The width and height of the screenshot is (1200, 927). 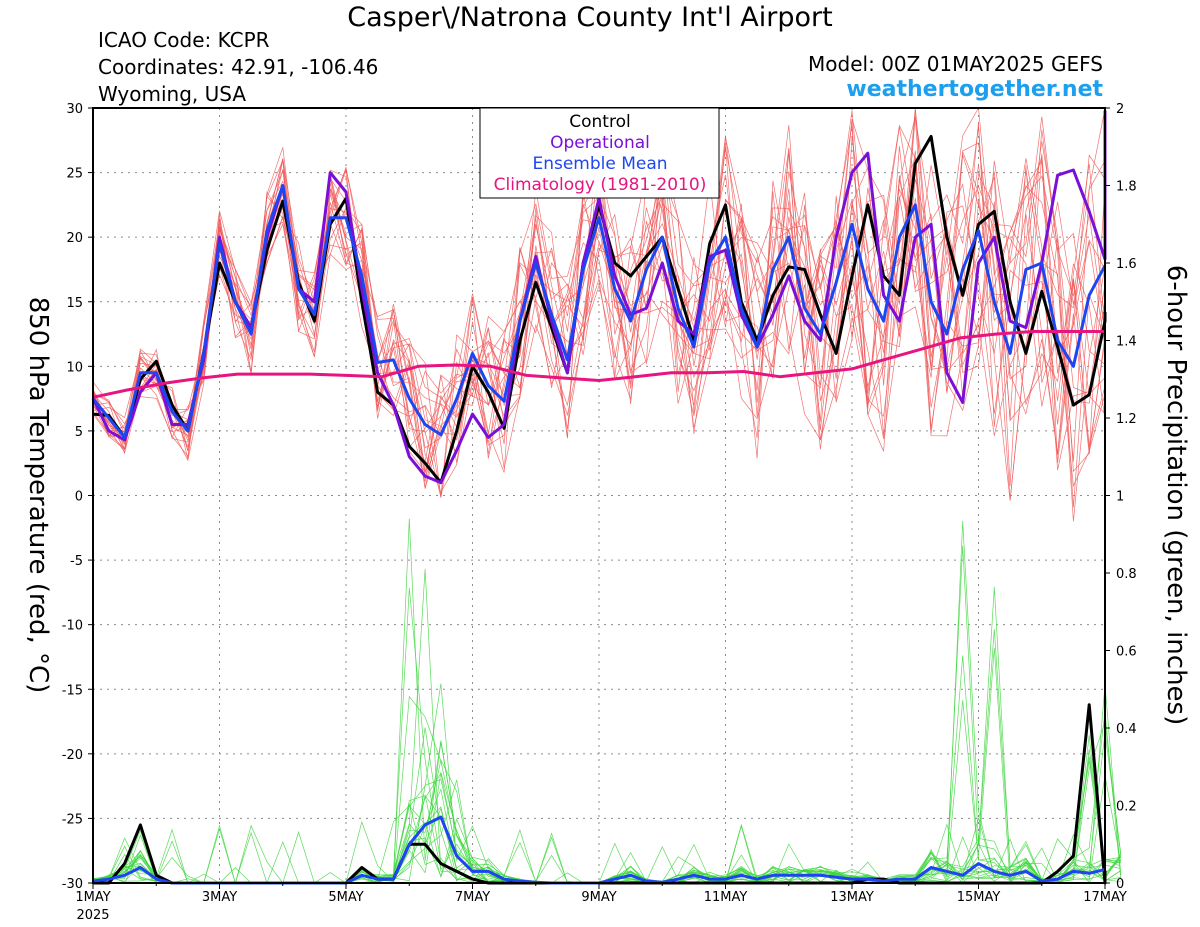 I want to click on site-link: weathertogether.net, so click(x=974, y=89).